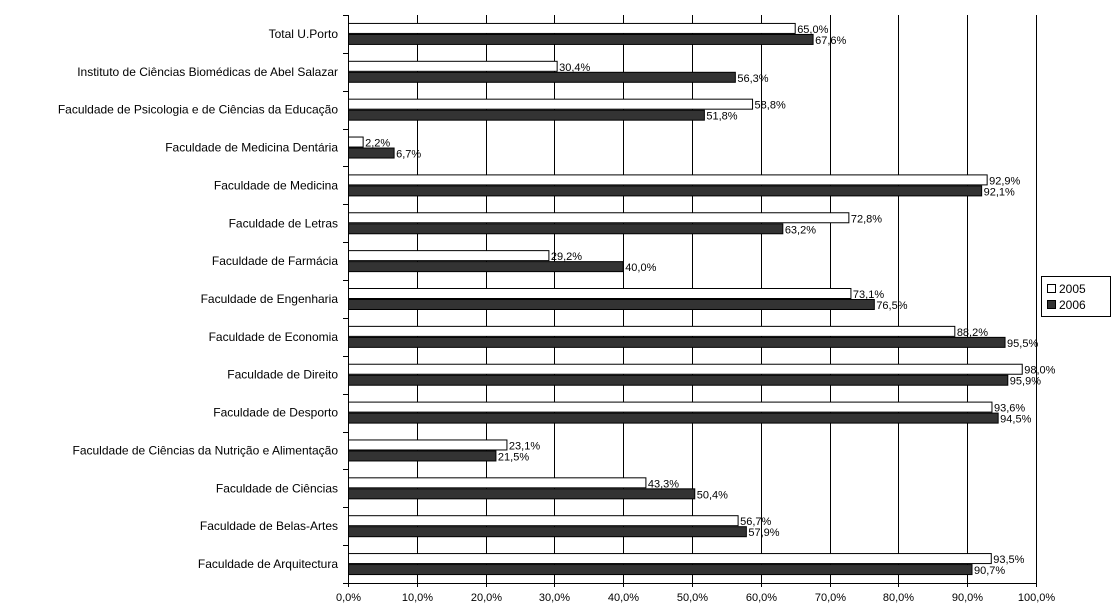 The height and width of the screenshot is (610, 1114). What do you see at coordinates (830, 41) in the screenshot?
I see `data-label-2006: 67,6%` at bounding box center [830, 41].